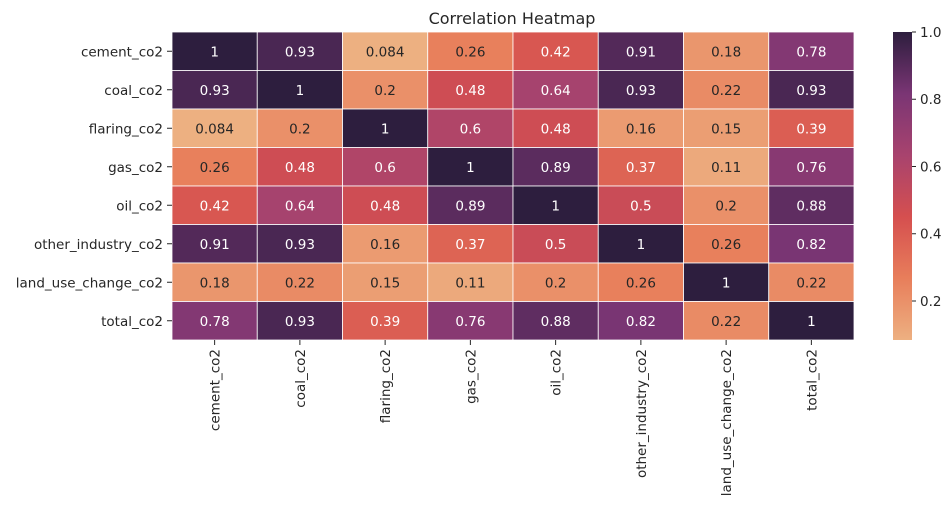 Image resolution: width=952 pixels, height=511 pixels. I want to click on cell-value-label: 0.64, so click(300, 206).